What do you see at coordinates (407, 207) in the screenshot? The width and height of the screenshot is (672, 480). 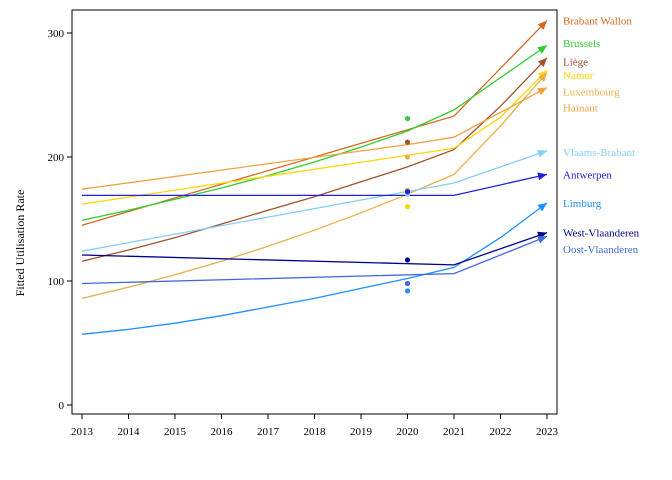 I see `series-marker-namur` at bounding box center [407, 207].